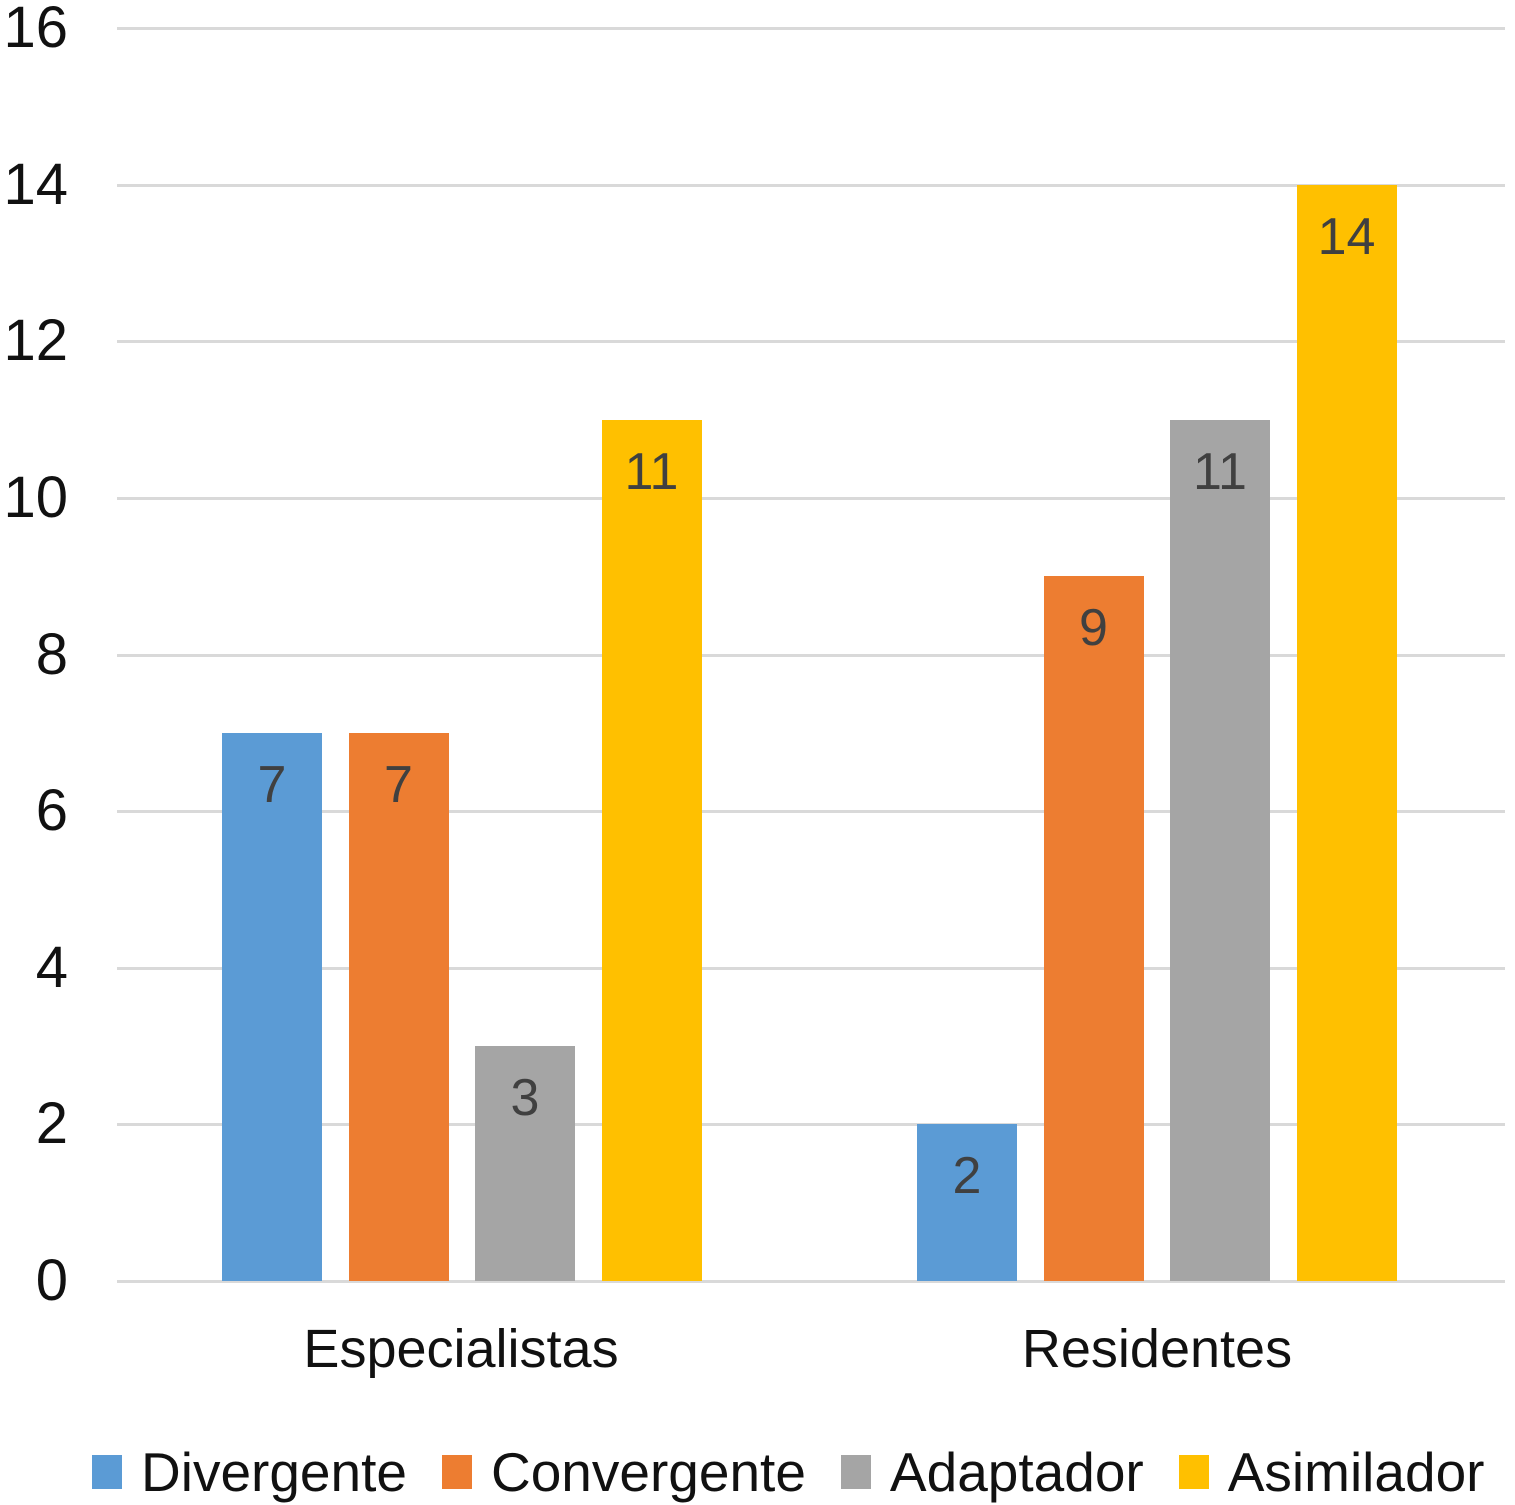 The image size is (1515, 1505). I want to click on legend-item-adaptador: Adaptador, so click(992, 1472).